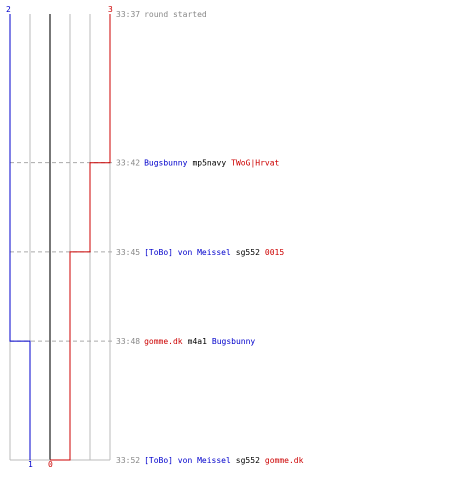 Image resolution: width=450 pixels, height=500 pixels. I want to click on event-row: 33:45 [ToBo] von Meissel sg552 0015, so click(200, 252).